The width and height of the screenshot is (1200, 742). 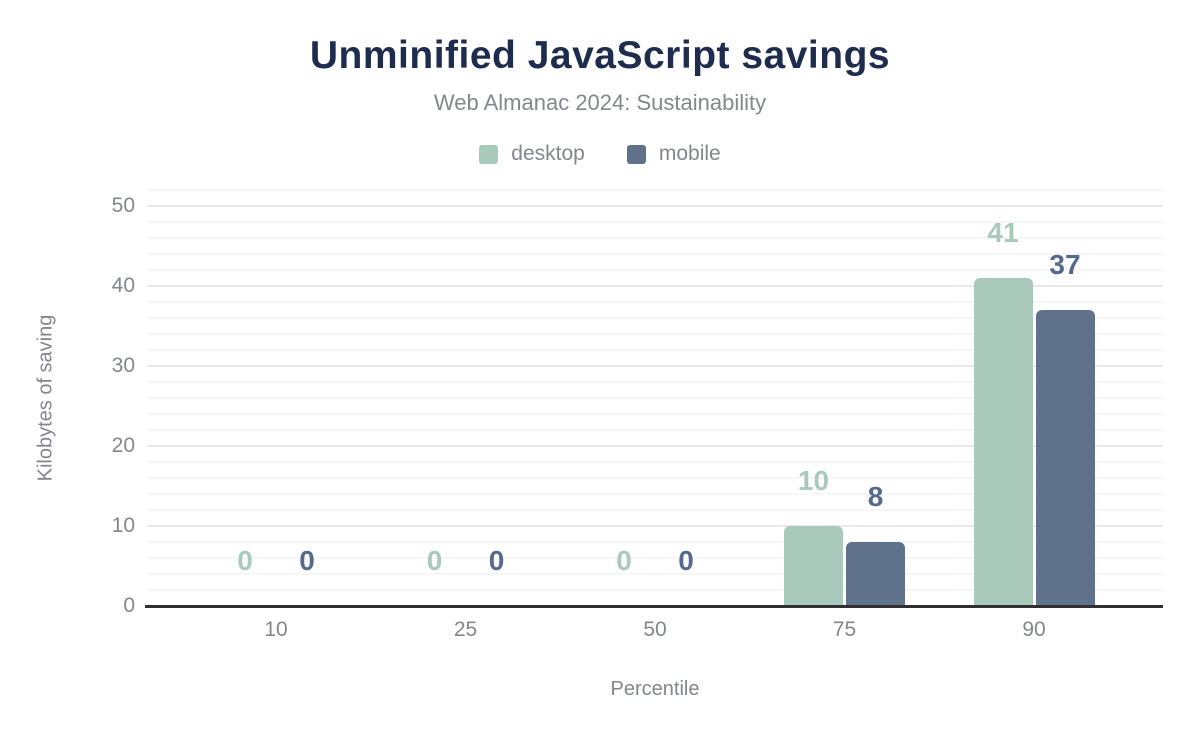 What do you see at coordinates (276, 629) in the screenshot?
I see `x-tick-label: 10` at bounding box center [276, 629].